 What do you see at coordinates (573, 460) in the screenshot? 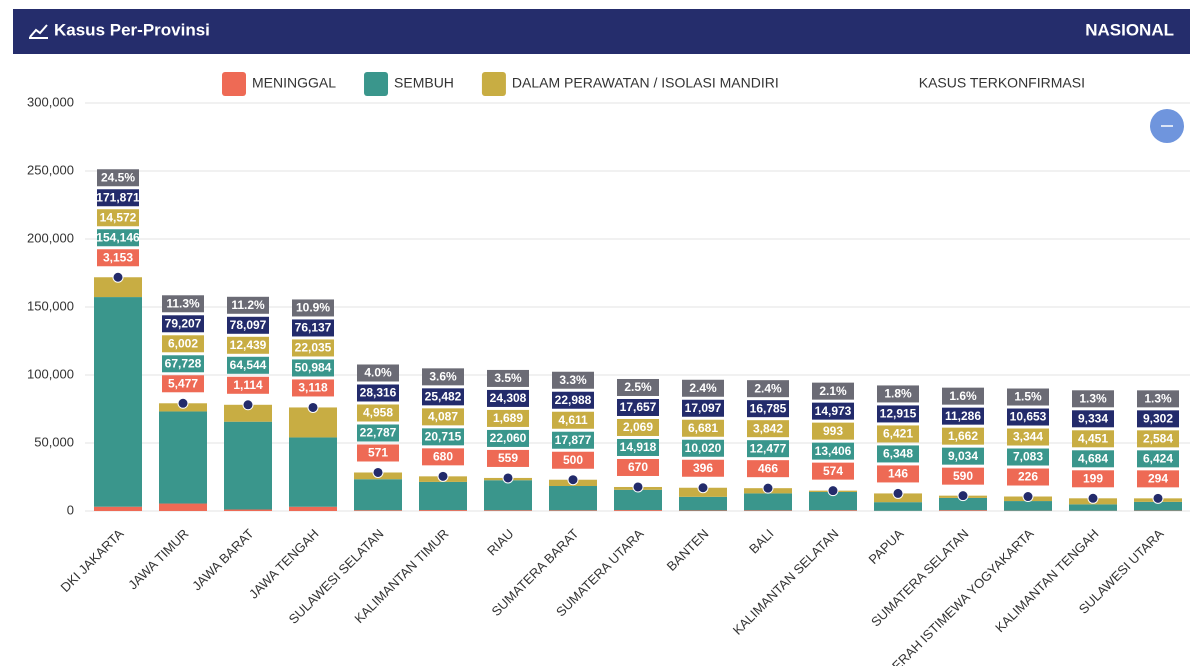
I see `data-label: 500` at bounding box center [573, 460].